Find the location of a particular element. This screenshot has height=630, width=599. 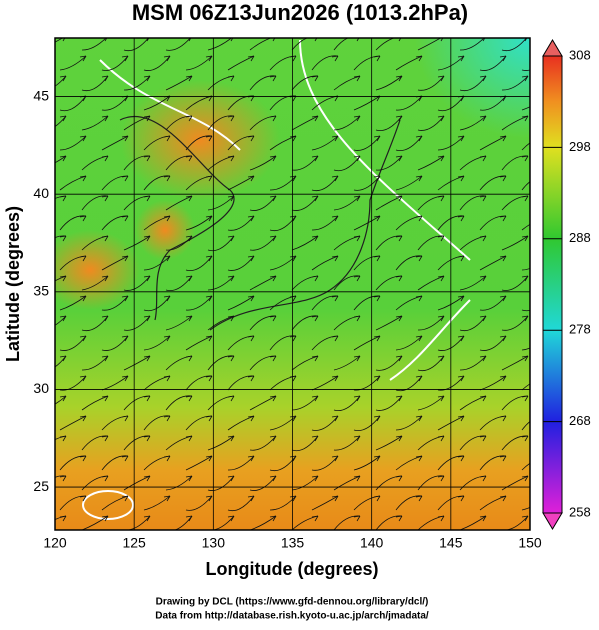

y-tick-label: 35 is located at coordinates (41, 291).